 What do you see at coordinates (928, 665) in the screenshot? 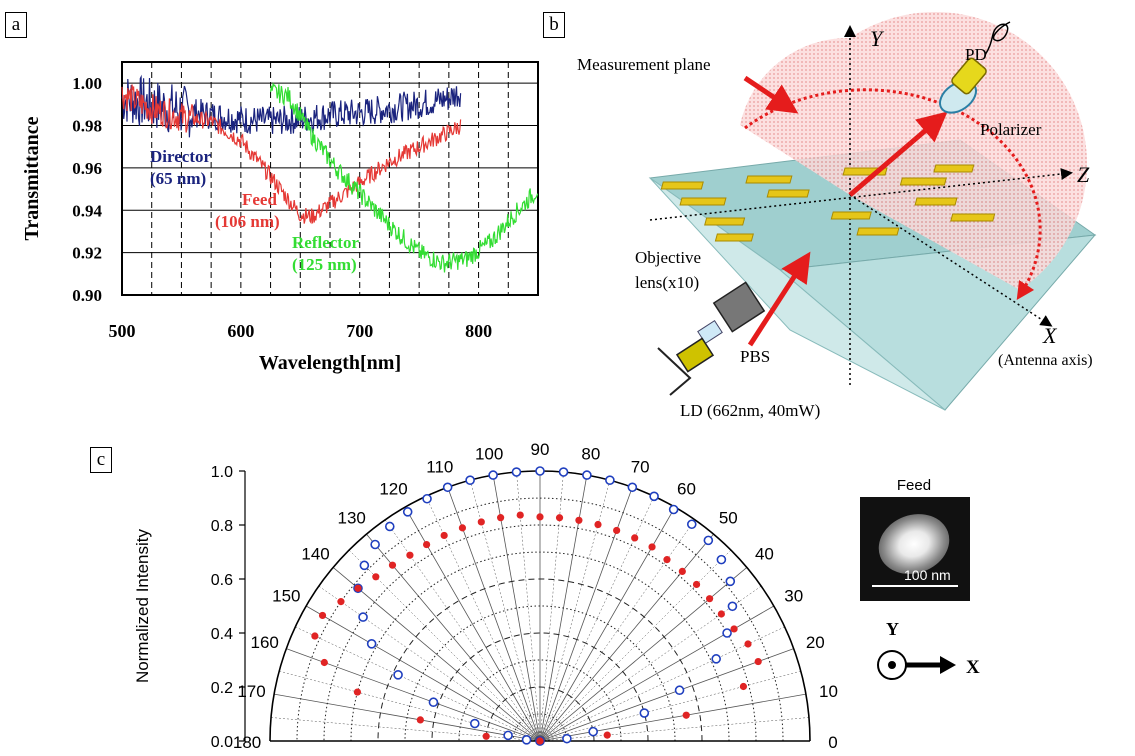
I see `coord-symbol: X` at bounding box center [928, 665].